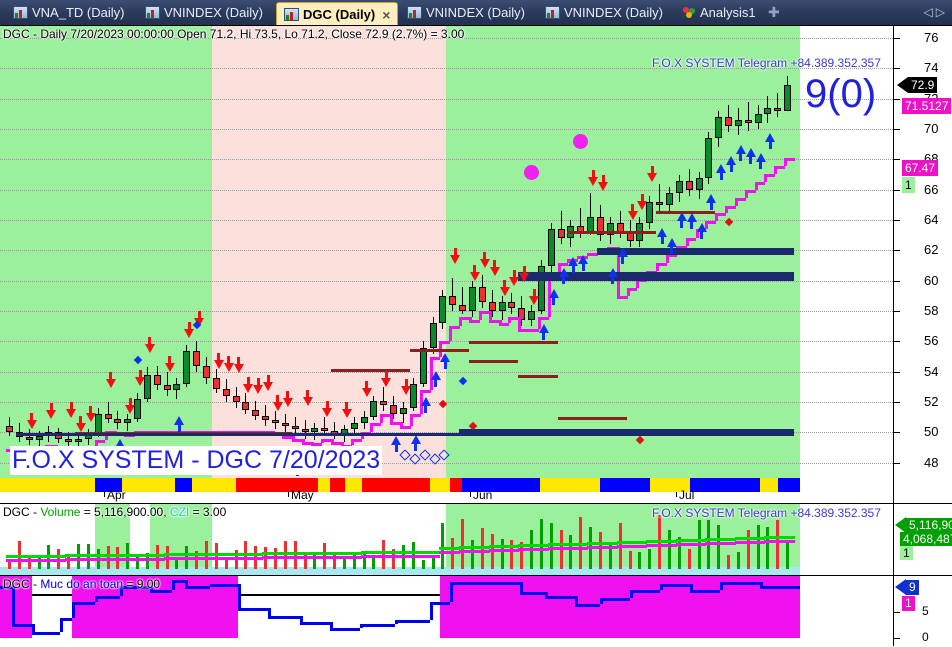 This screenshot has height=647, width=952. I want to click on volume-plot, so click(446, 539).